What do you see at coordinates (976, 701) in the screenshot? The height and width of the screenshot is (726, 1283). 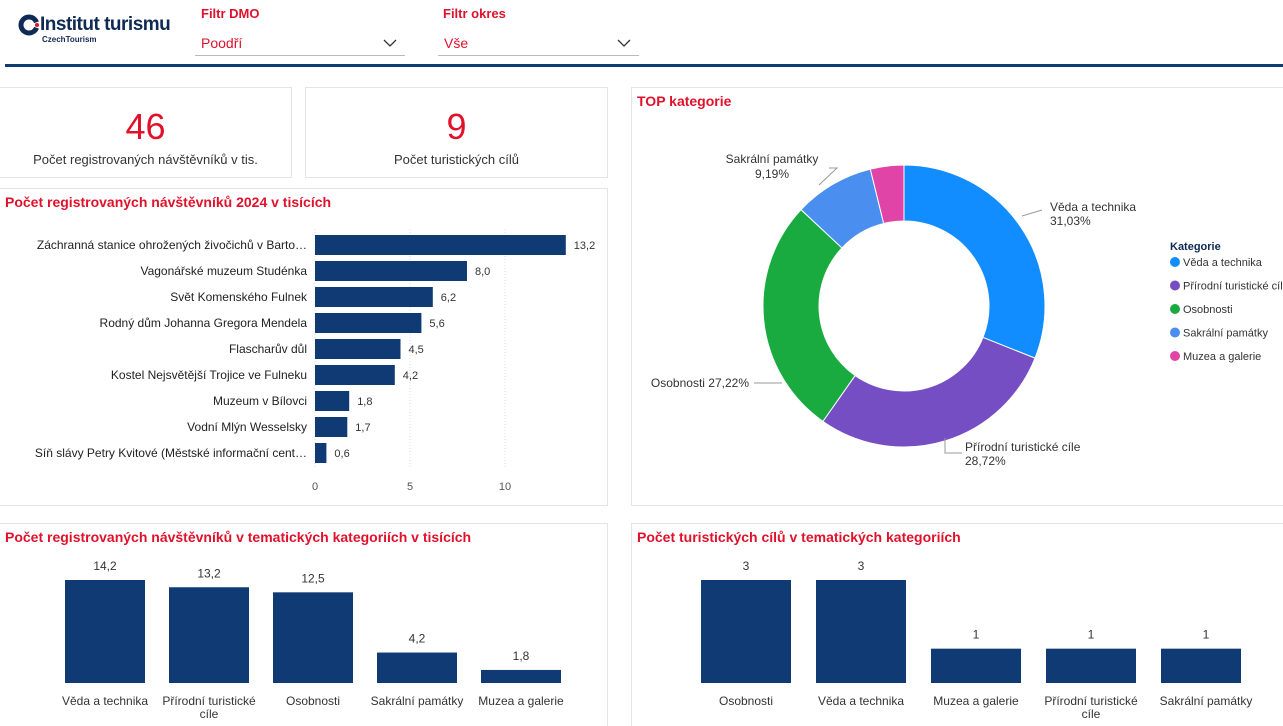 I see `category-label: Muzea a galerie` at bounding box center [976, 701].